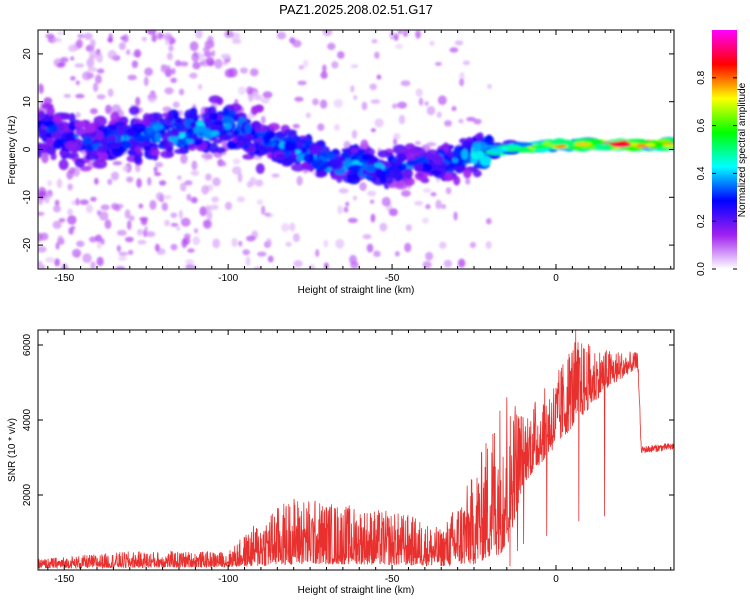 Image resolution: width=750 pixels, height=600 pixels. What do you see at coordinates (701, 77) in the screenshot?
I see `colorbar-tick-label: 0.8` at bounding box center [701, 77].